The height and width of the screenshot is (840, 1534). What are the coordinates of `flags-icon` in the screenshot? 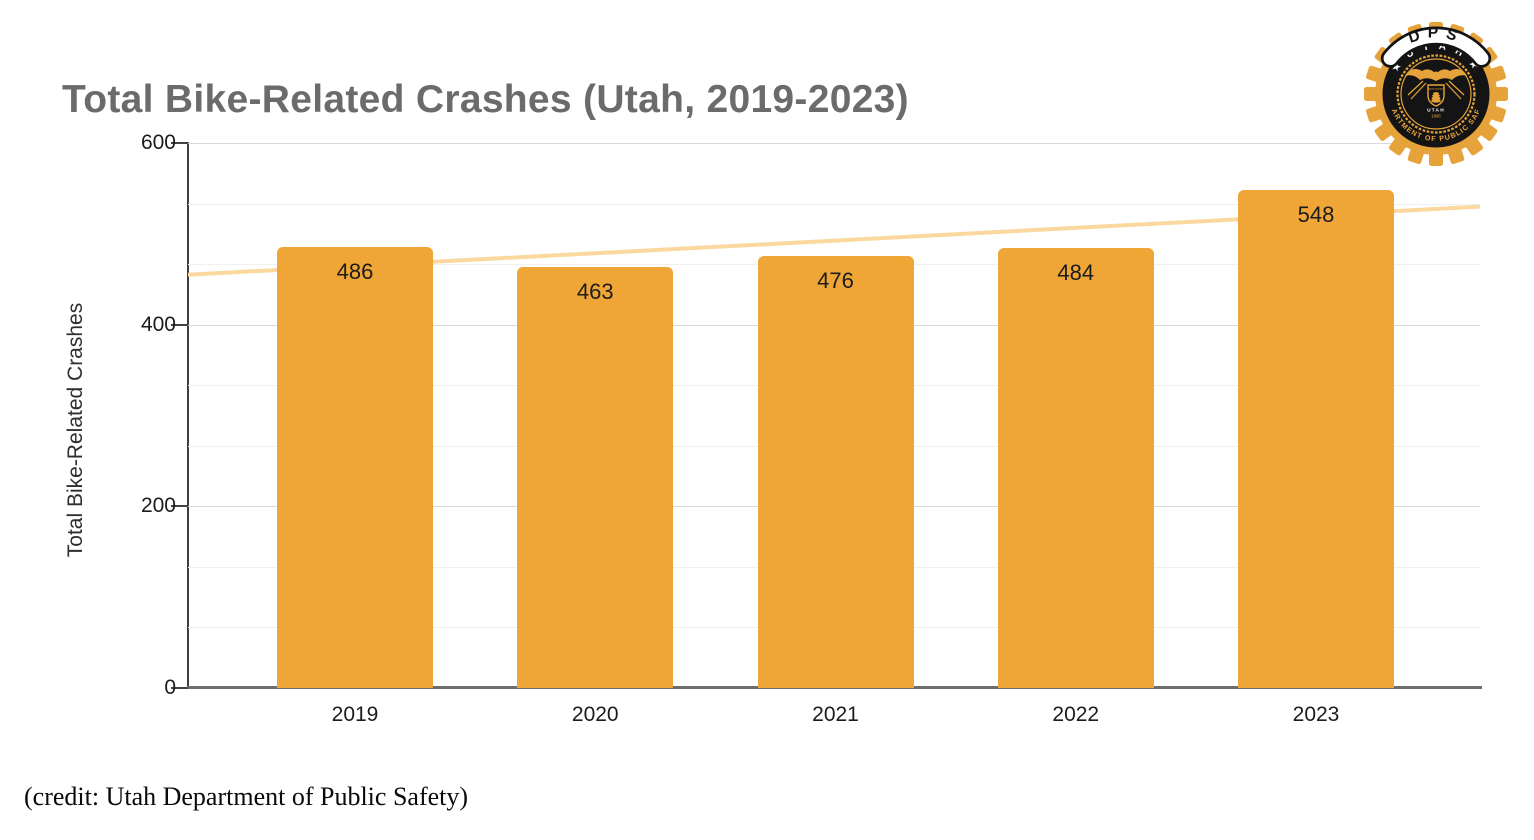 It's located at (1436, 90).